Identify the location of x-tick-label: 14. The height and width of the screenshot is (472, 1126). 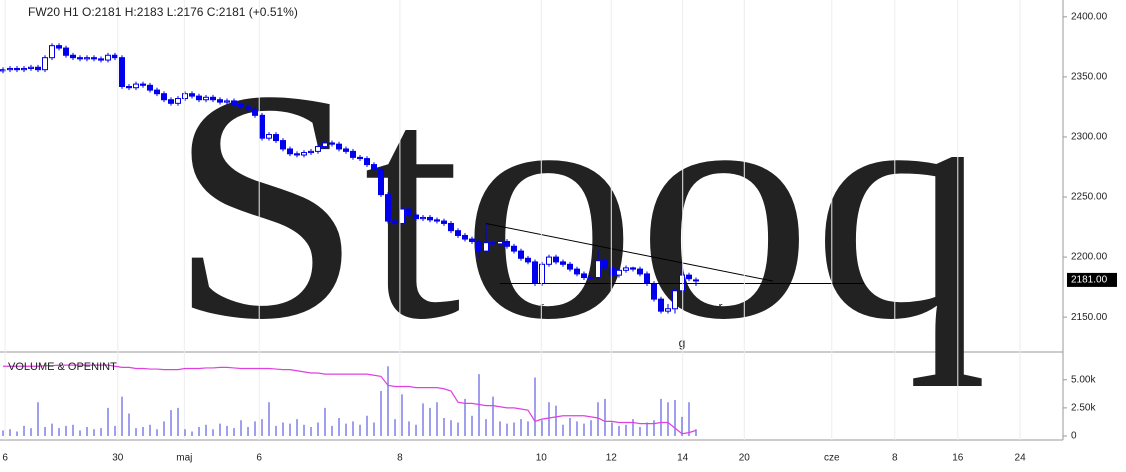
(683, 458).